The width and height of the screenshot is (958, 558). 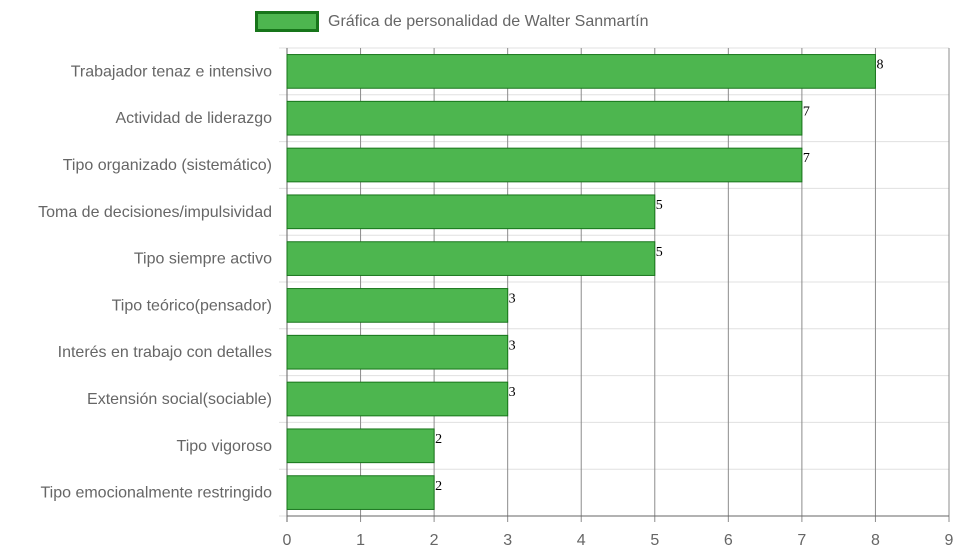 What do you see at coordinates (165, 352) in the screenshot?
I see `category-label: Interés en trabajo con detalles` at bounding box center [165, 352].